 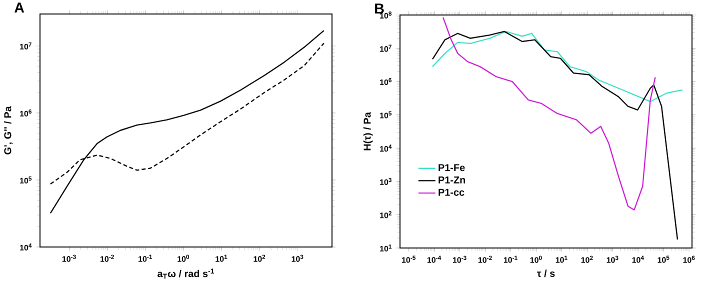 I want to click on x-axis-title: τ / s, so click(x=545, y=274).